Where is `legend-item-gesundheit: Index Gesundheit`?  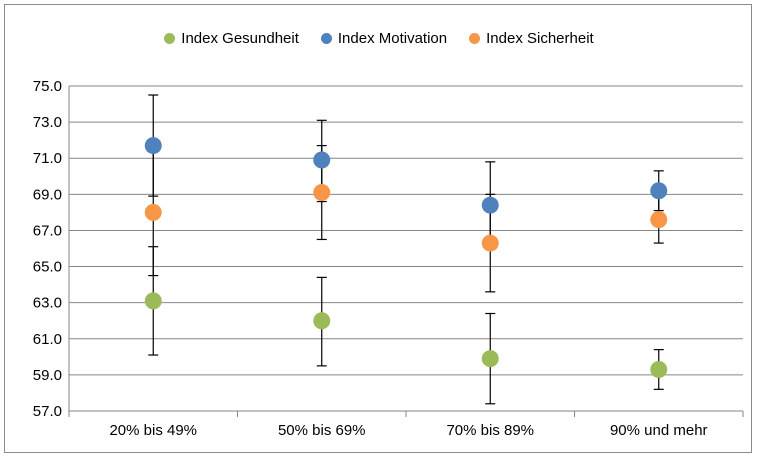
legend-item-gesundheit: Index Gesundheit is located at coordinates (231, 38).